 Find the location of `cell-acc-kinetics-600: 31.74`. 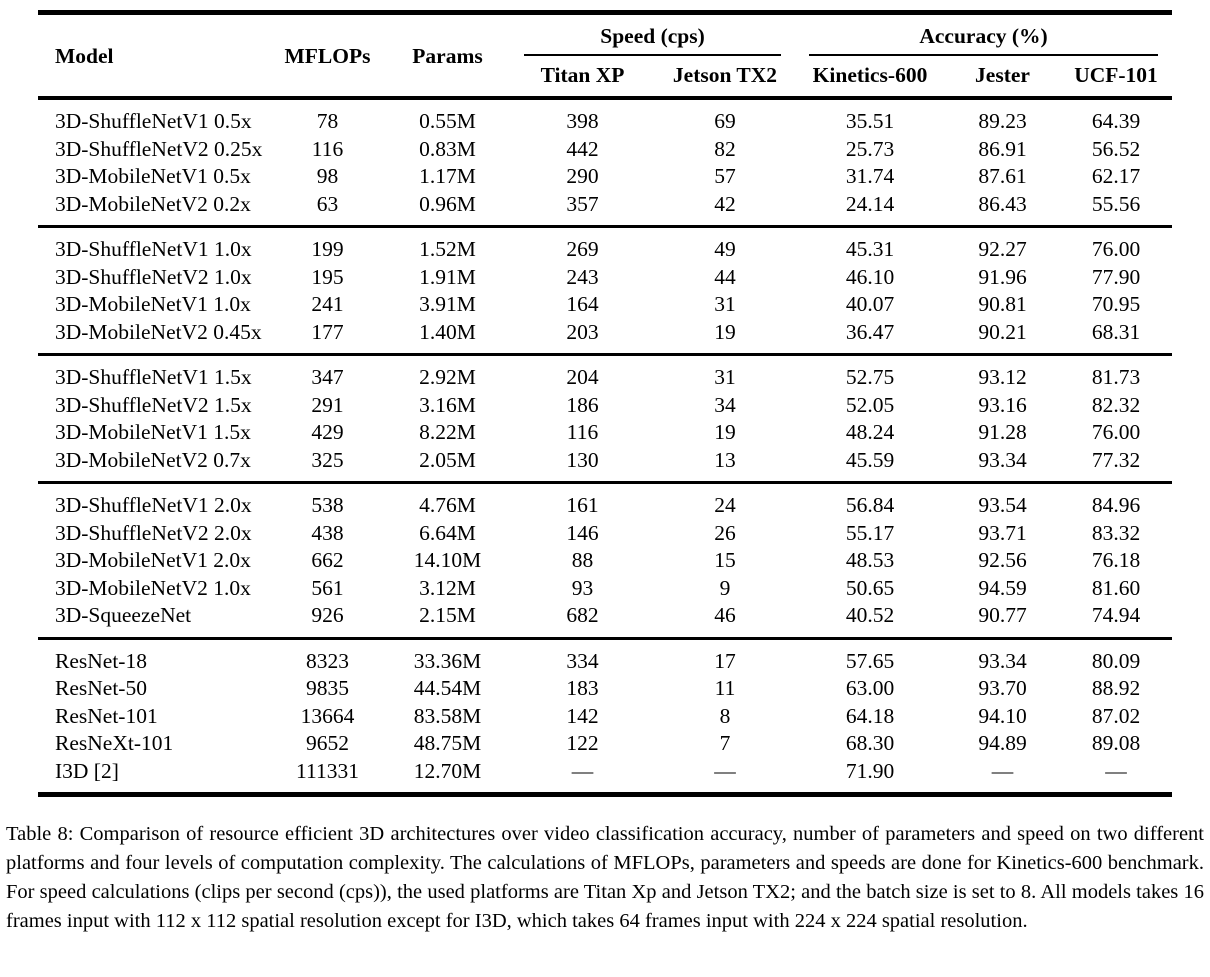

cell-acc-kinetics-600: 31.74 is located at coordinates (870, 176).